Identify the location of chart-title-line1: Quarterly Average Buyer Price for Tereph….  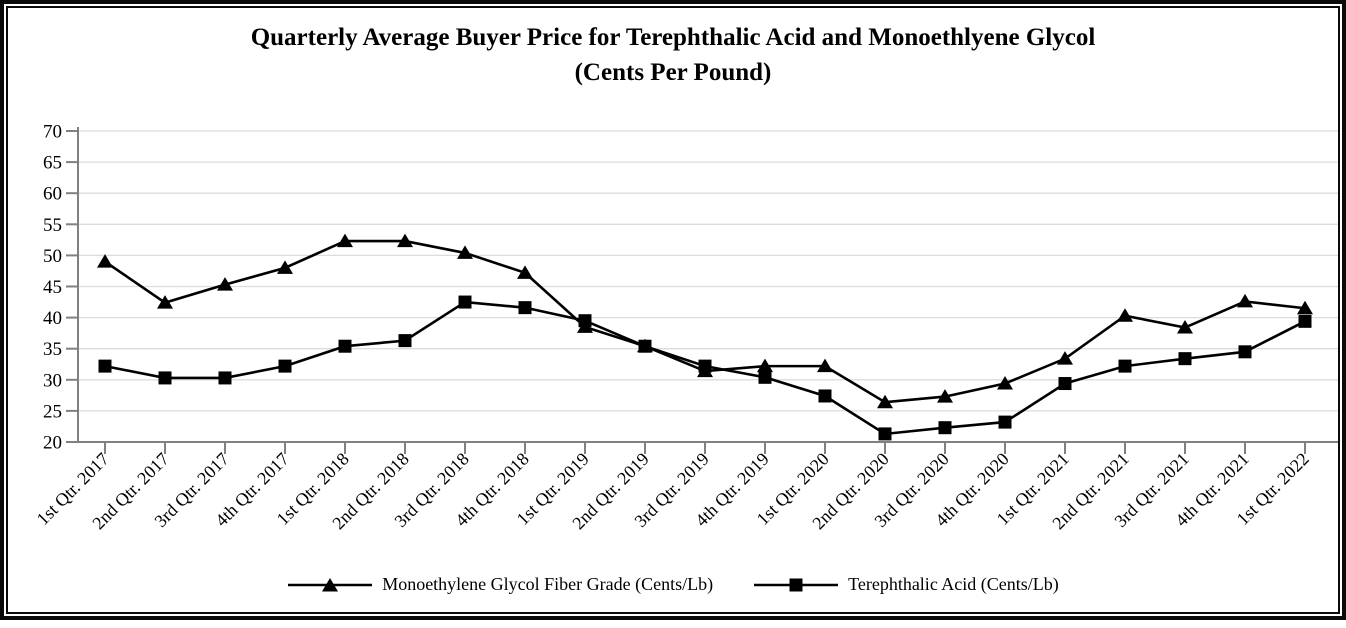
(673, 37).